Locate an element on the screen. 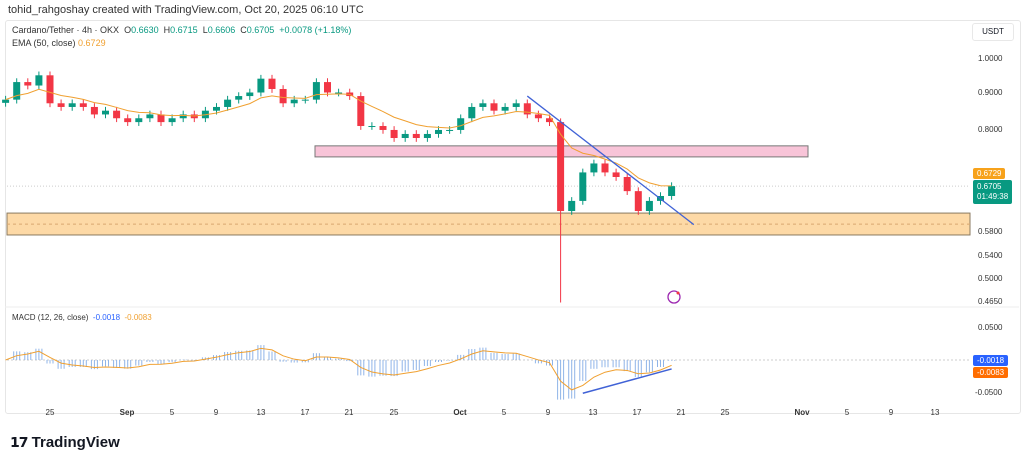  price-tick: 0.8000 is located at coordinates (990, 129).